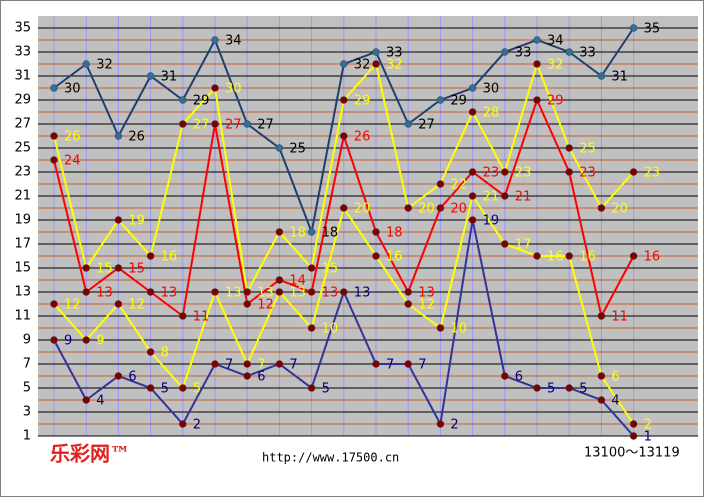 The width and height of the screenshot is (704, 497). What do you see at coordinates (362, 65) in the screenshot?
I see `data-label: 32` at bounding box center [362, 65].